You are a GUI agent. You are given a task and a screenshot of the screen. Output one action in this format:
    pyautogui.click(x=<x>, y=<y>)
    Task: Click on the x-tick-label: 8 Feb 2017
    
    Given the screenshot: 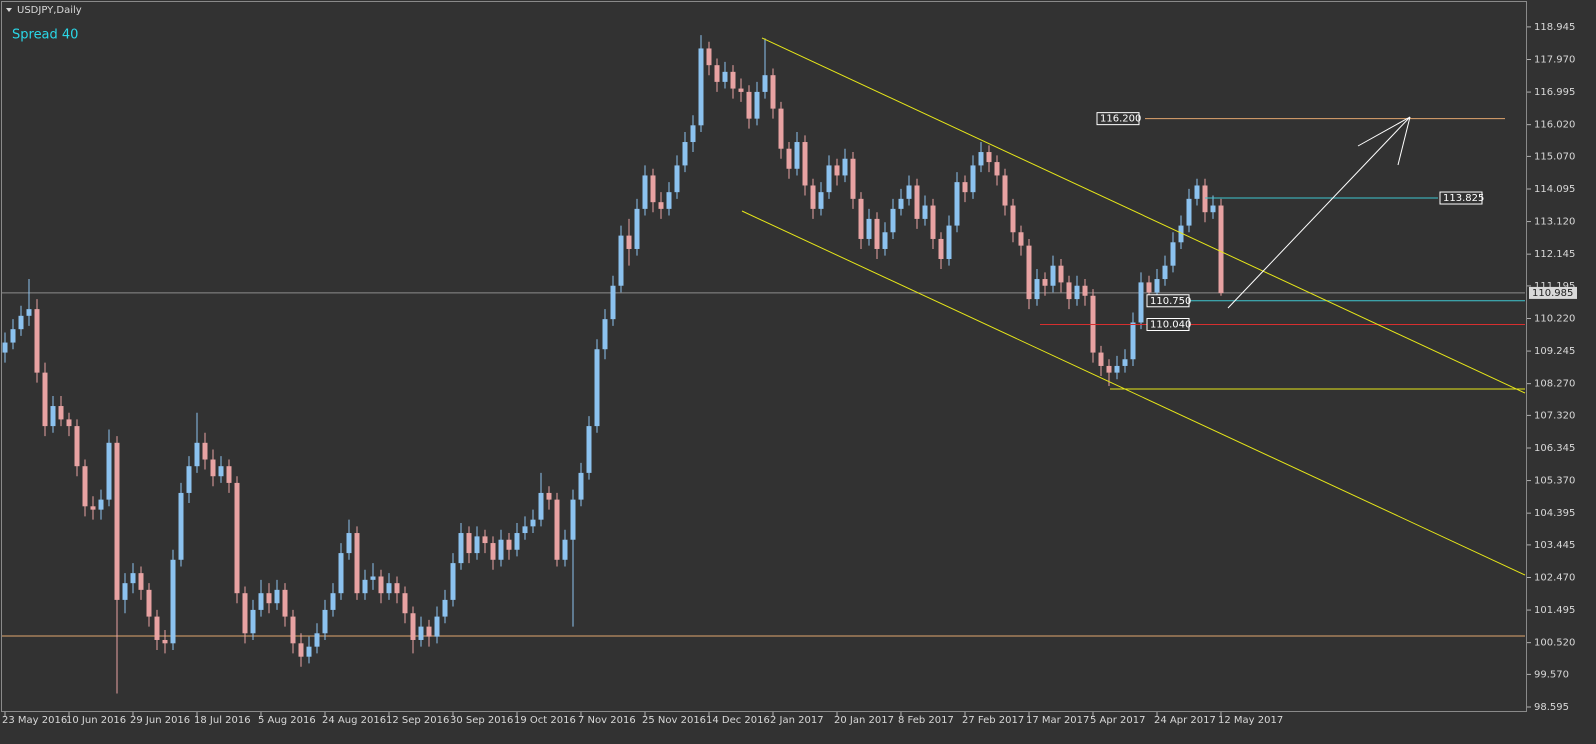 What is the action you would take?
    pyautogui.click(x=926, y=720)
    